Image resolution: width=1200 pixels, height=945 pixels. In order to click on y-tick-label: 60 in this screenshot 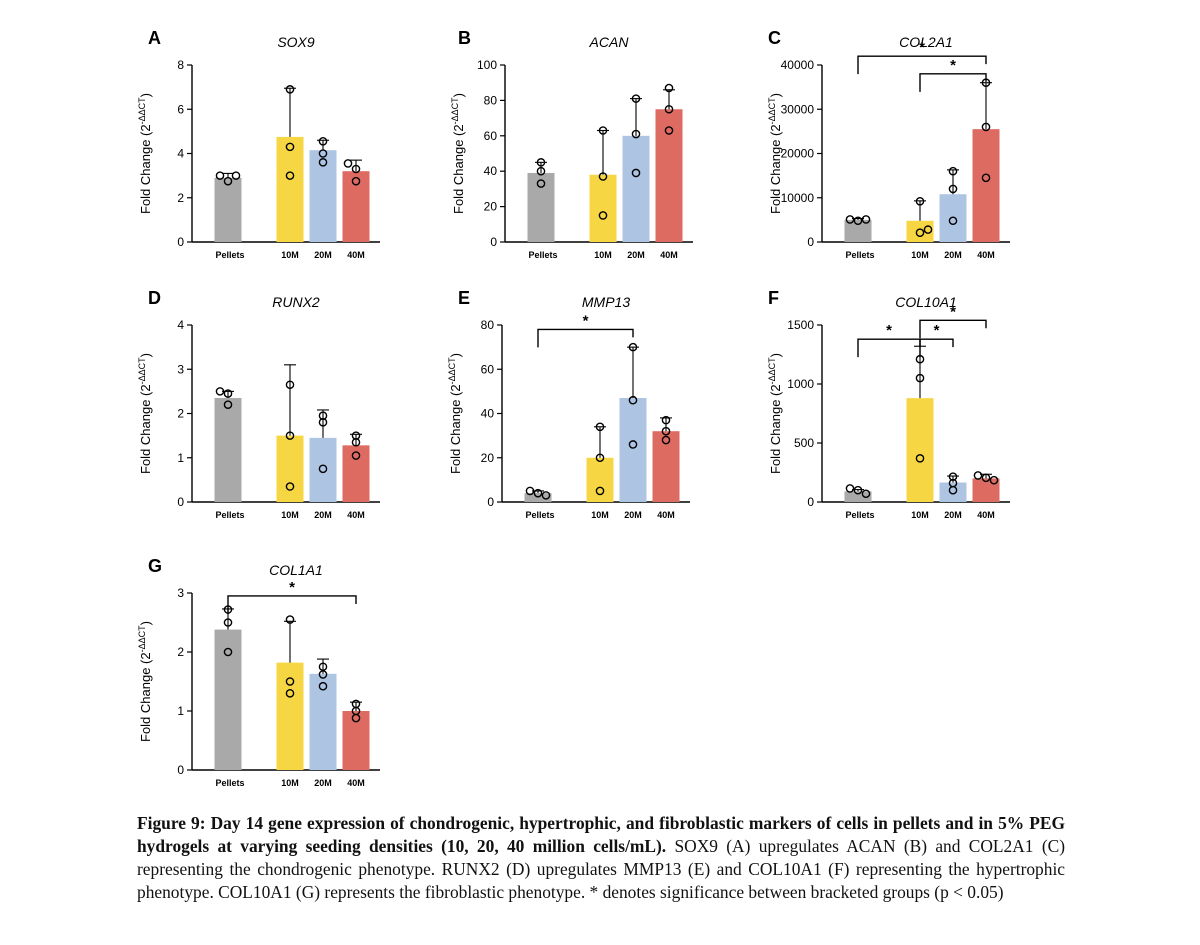, I will do `click(488, 369)`.